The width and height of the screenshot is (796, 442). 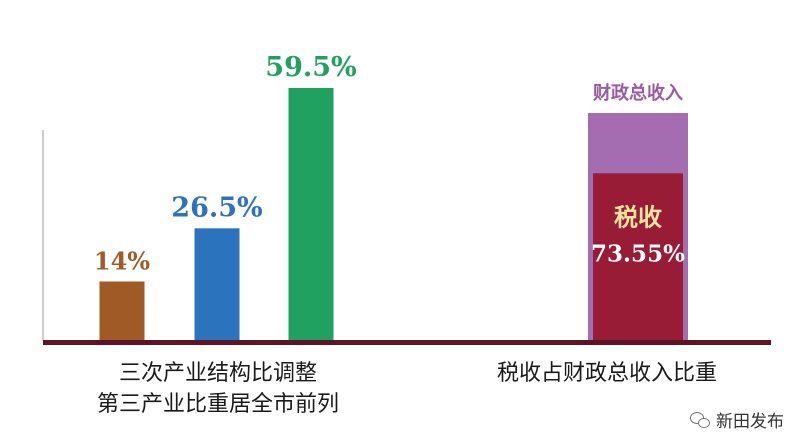 I want to click on bar-3-value-label: 59.5%, so click(x=310, y=67).